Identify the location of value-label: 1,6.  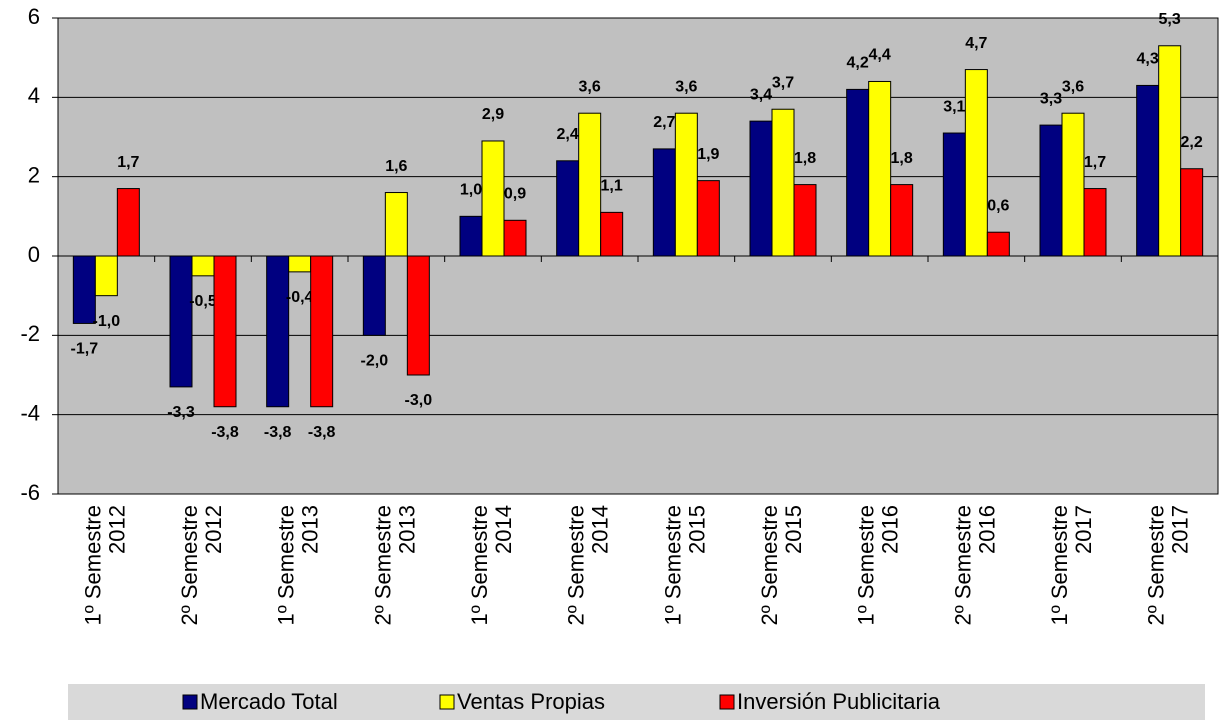
(396, 166).